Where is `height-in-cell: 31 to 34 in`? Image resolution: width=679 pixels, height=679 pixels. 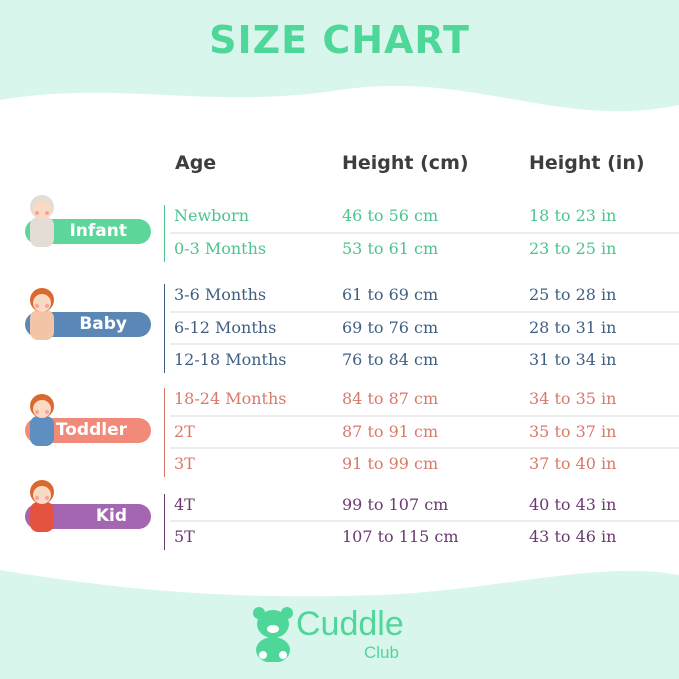
height-in-cell: 31 to 34 in is located at coordinates (573, 359).